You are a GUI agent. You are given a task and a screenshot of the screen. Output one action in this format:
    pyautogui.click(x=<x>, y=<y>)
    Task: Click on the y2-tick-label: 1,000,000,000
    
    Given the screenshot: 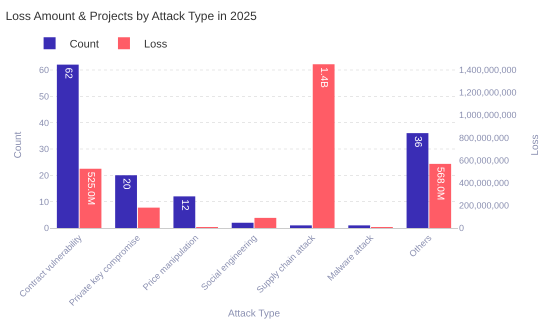 What is the action you would take?
    pyautogui.click(x=488, y=115)
    